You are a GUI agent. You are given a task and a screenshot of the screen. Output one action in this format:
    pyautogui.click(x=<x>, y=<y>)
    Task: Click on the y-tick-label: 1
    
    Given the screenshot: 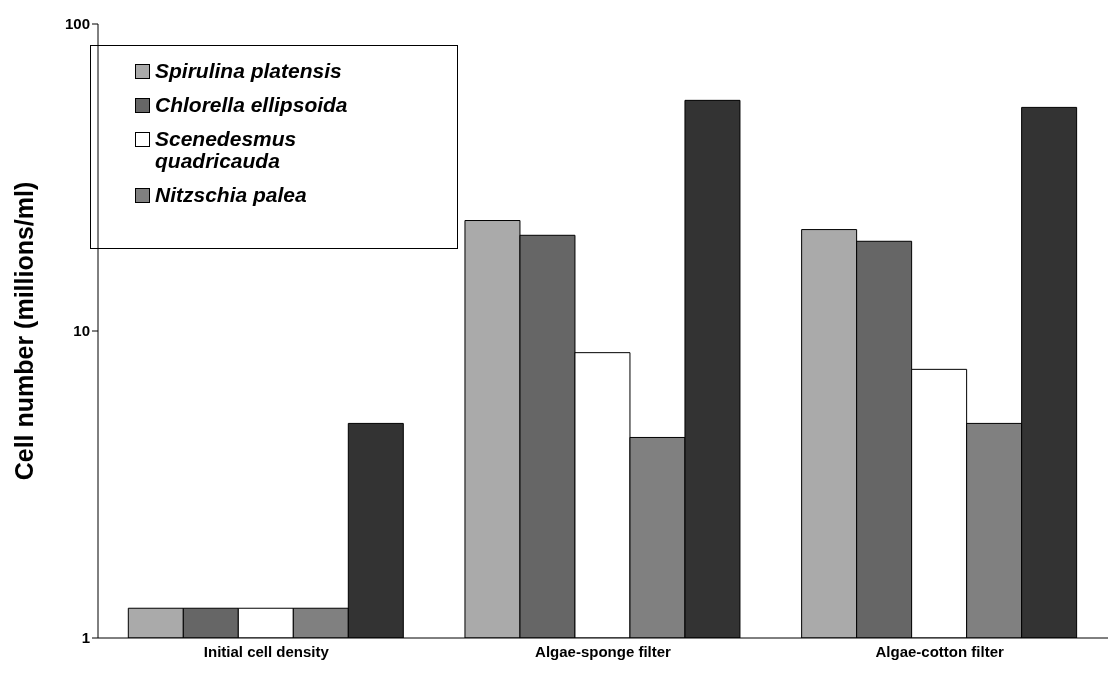 What is the action you would take?
    pyautogui.click(x=85, y=638)
    